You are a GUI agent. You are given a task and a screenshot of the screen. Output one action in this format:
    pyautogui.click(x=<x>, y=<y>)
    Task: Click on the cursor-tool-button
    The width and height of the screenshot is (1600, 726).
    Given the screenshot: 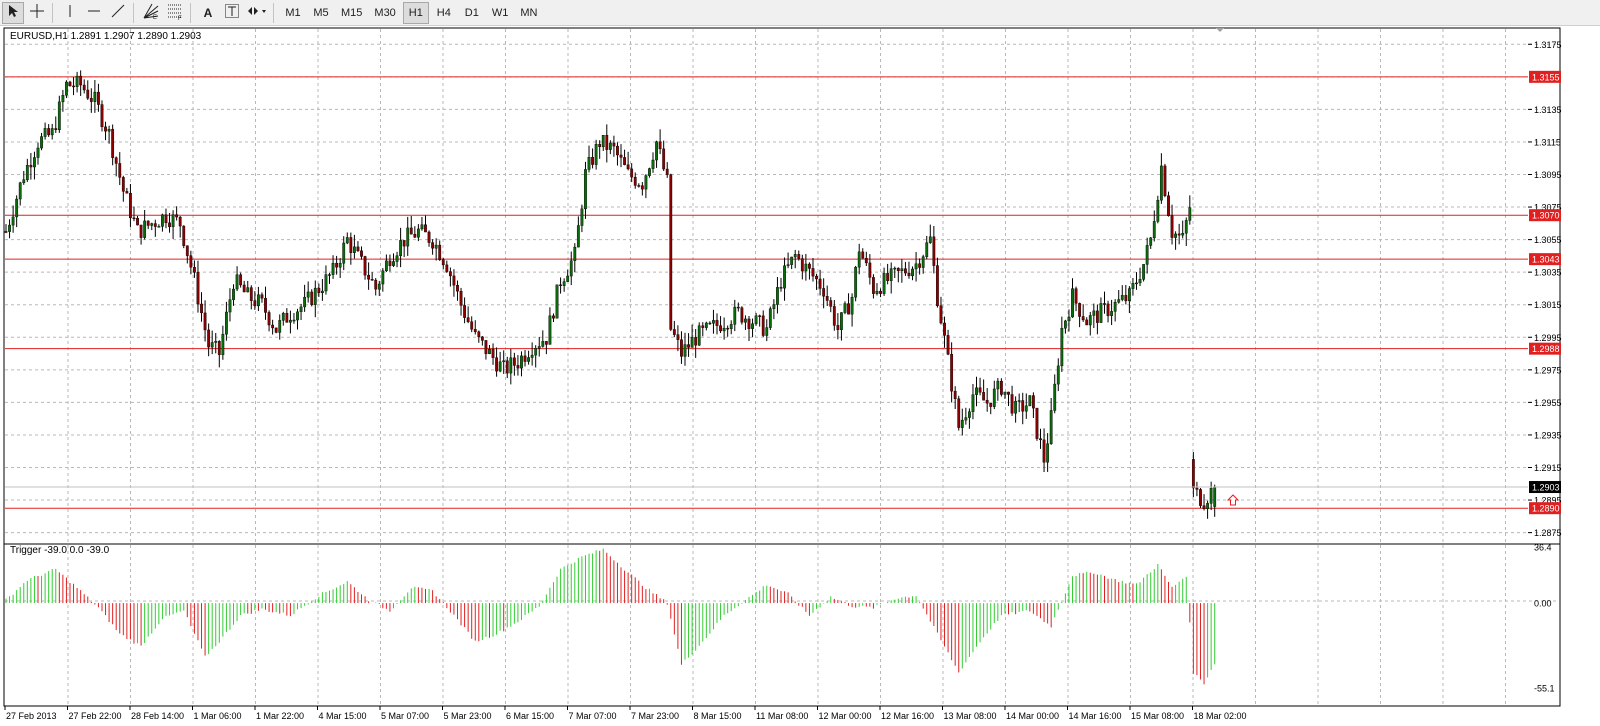 What is the action you would take?
    pyautogui.click(x=13, y=12)
    